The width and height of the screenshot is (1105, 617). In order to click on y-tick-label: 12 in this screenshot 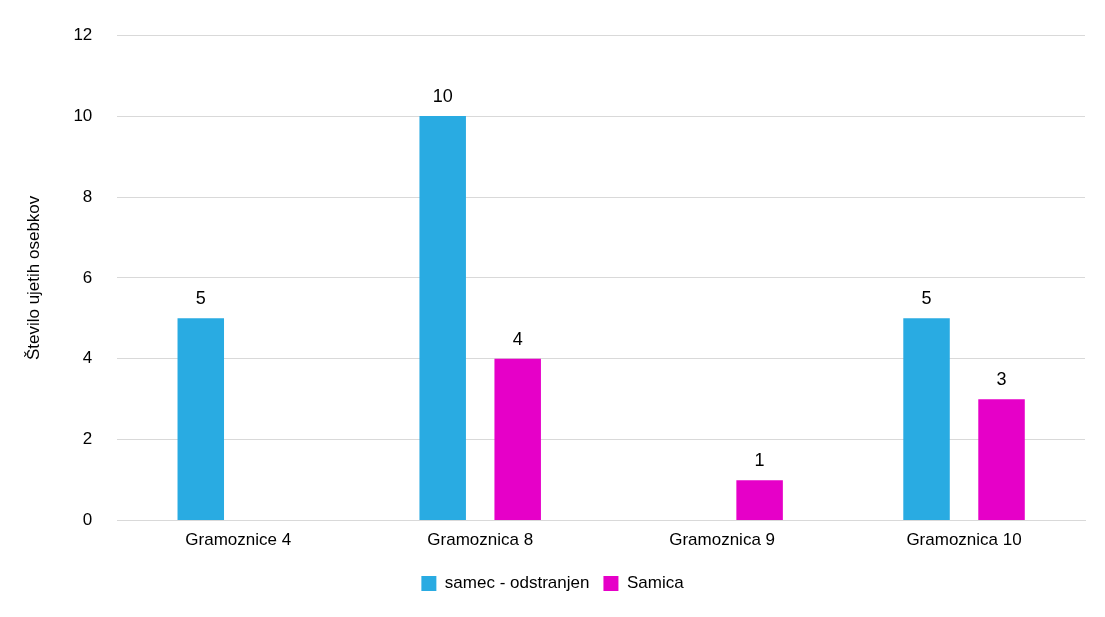, I will do `click(83, 34)`.